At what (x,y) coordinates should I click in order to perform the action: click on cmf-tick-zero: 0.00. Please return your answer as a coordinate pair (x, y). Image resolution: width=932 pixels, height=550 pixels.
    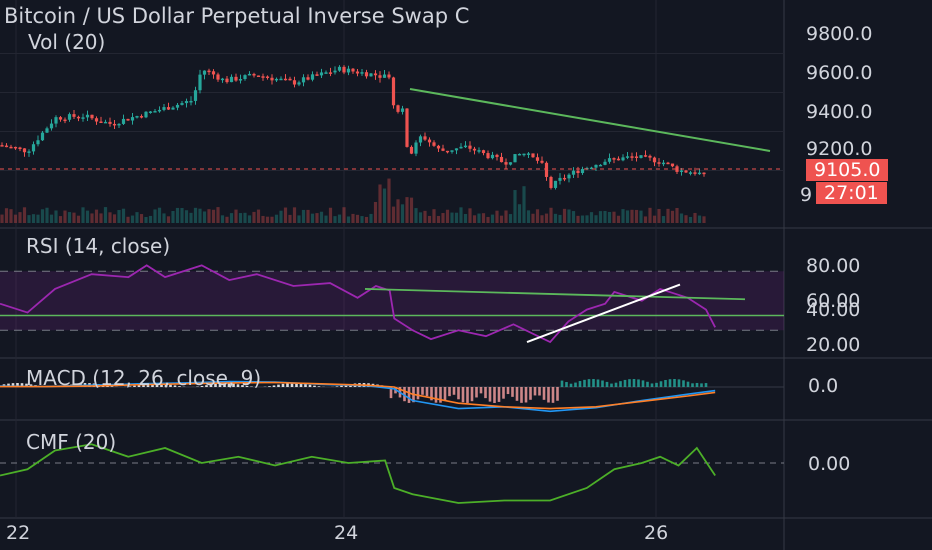
    Looking at the image, I should click on (829, 464).